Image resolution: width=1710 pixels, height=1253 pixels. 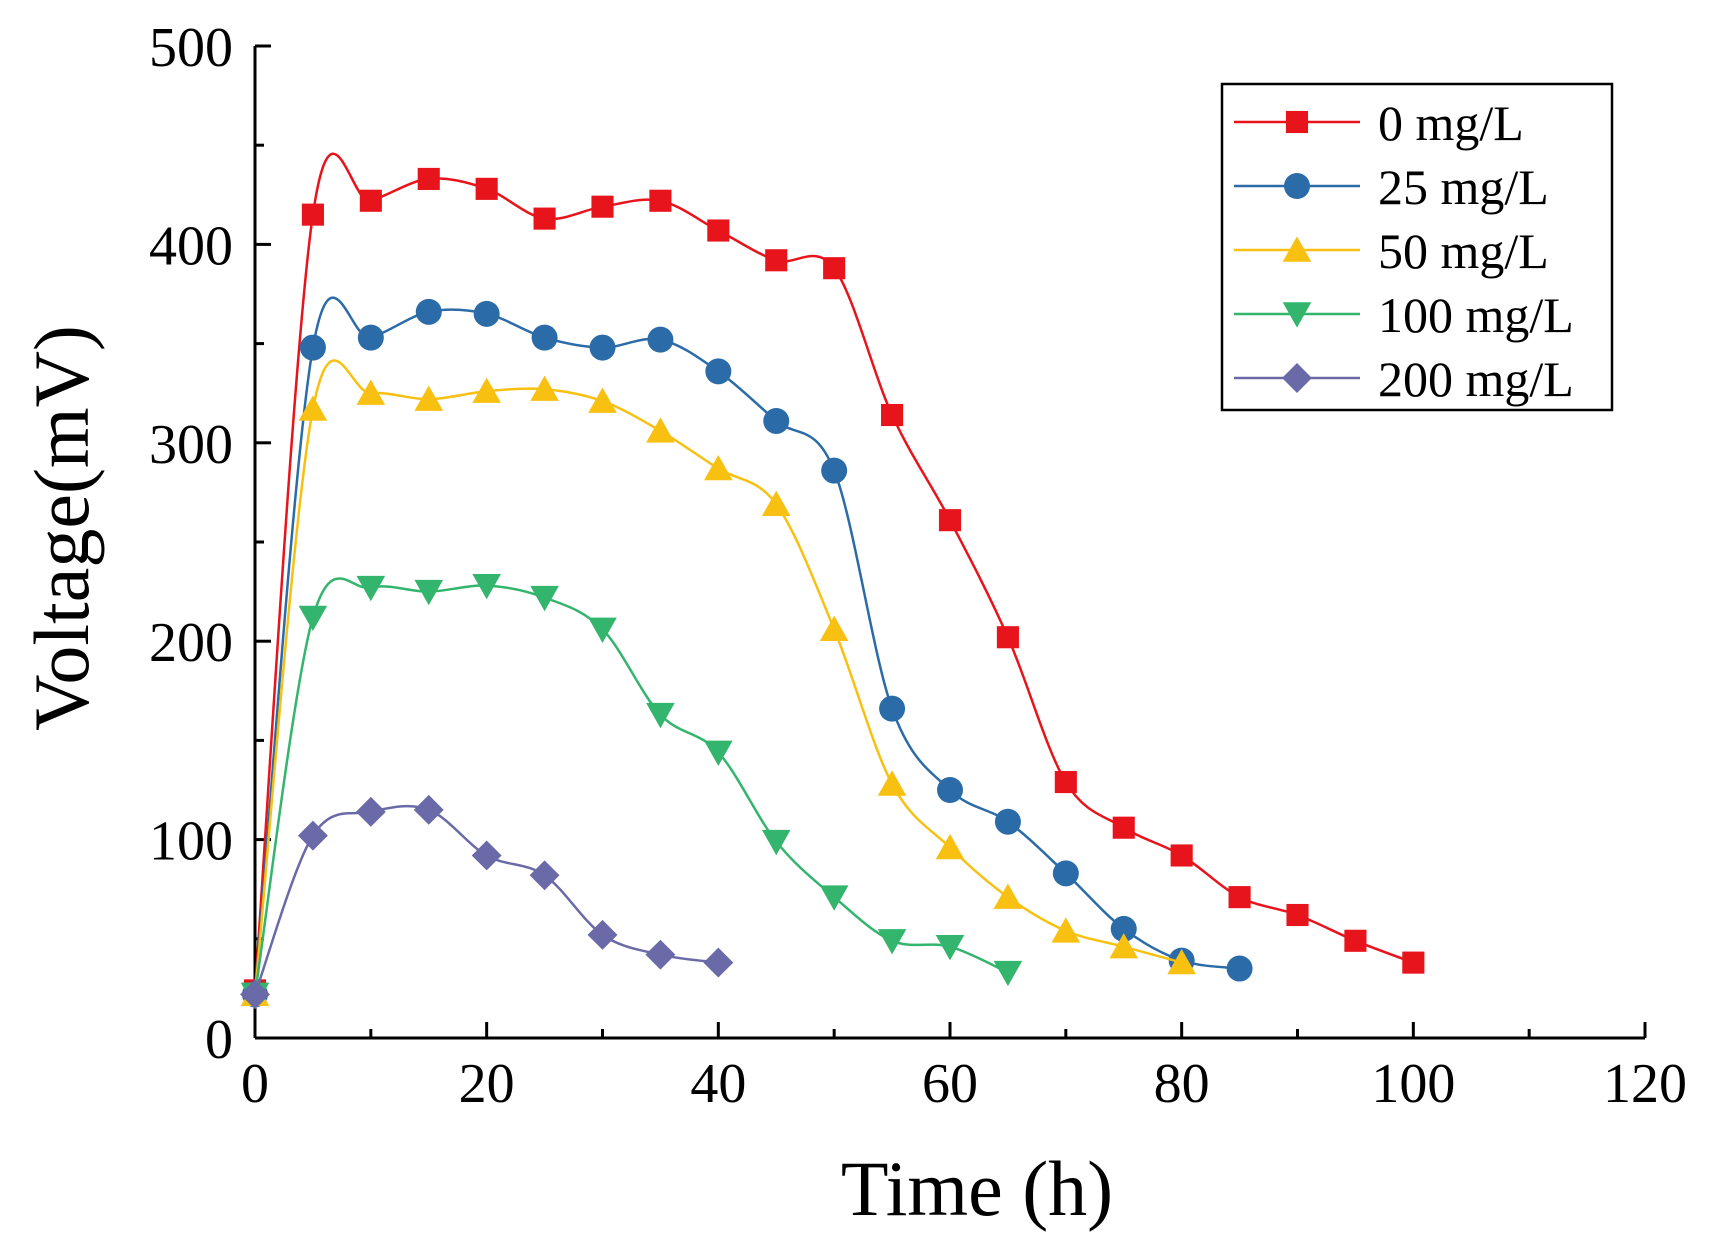 I want to click on y-tick-label: 500, so click(x=191, y=48).